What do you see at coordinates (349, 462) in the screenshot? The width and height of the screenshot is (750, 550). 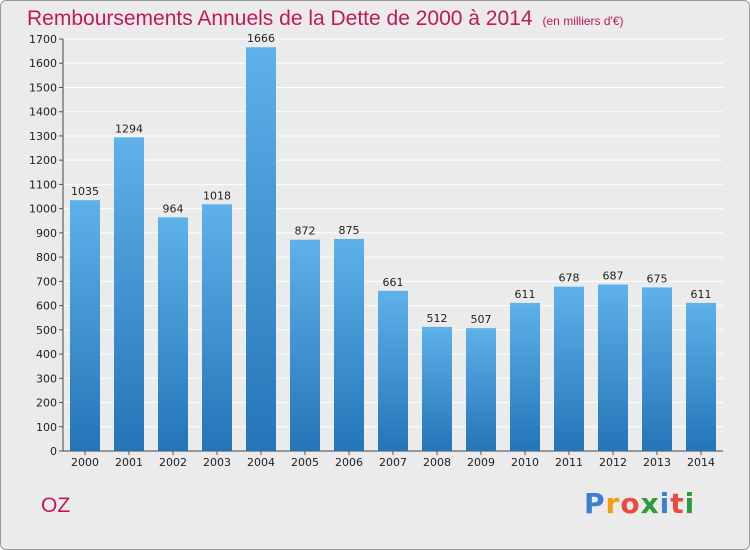 I see `x-tick-label: 2006` at bounding box center [349, 462].